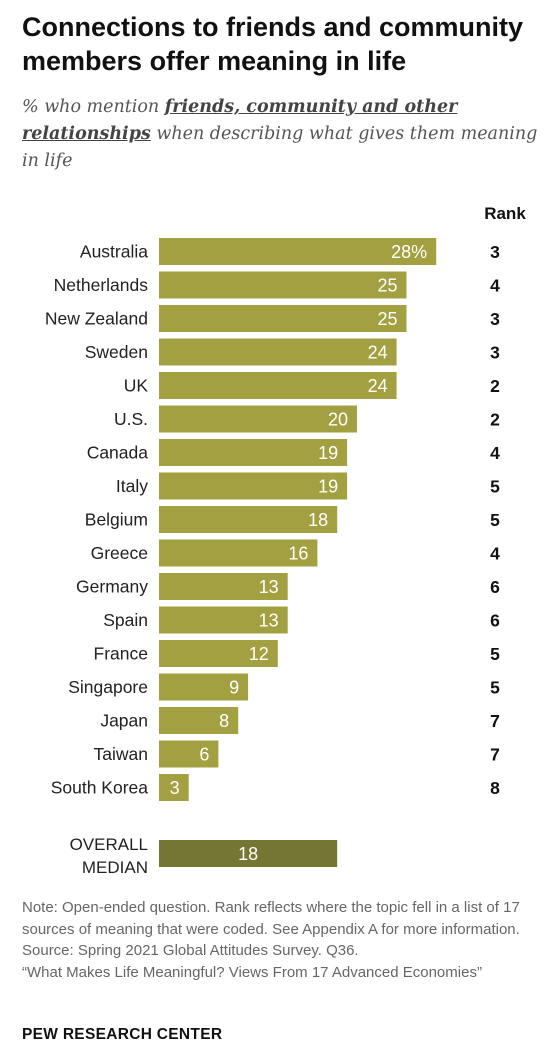 This screenshot has height=1060, width=556. What do you see at coordinates (112, 587) in the screenshot?
I see `category-label: Germany` at bounding box center [112, 587].